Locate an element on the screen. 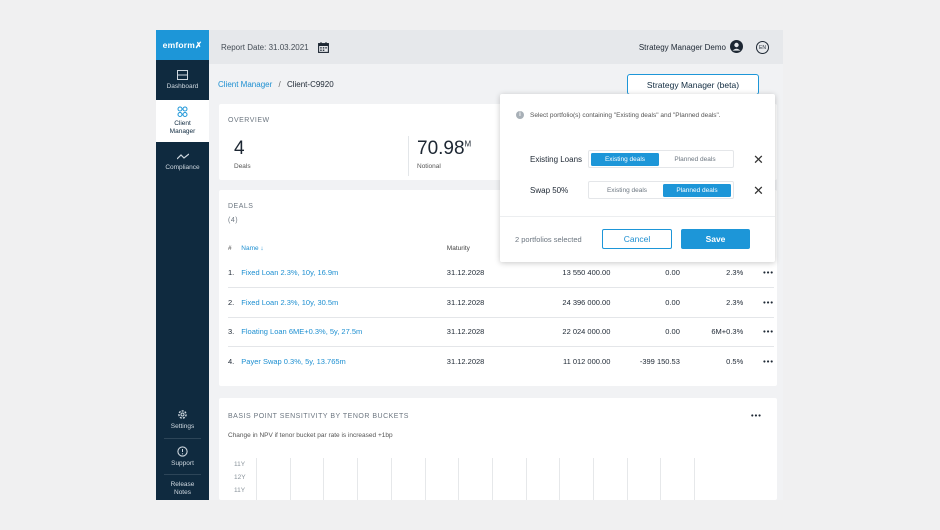 This screenshot has width=940, height=530. strategy-manager-button: Strategy Manager (beta) is located at coordinates (693, 84).